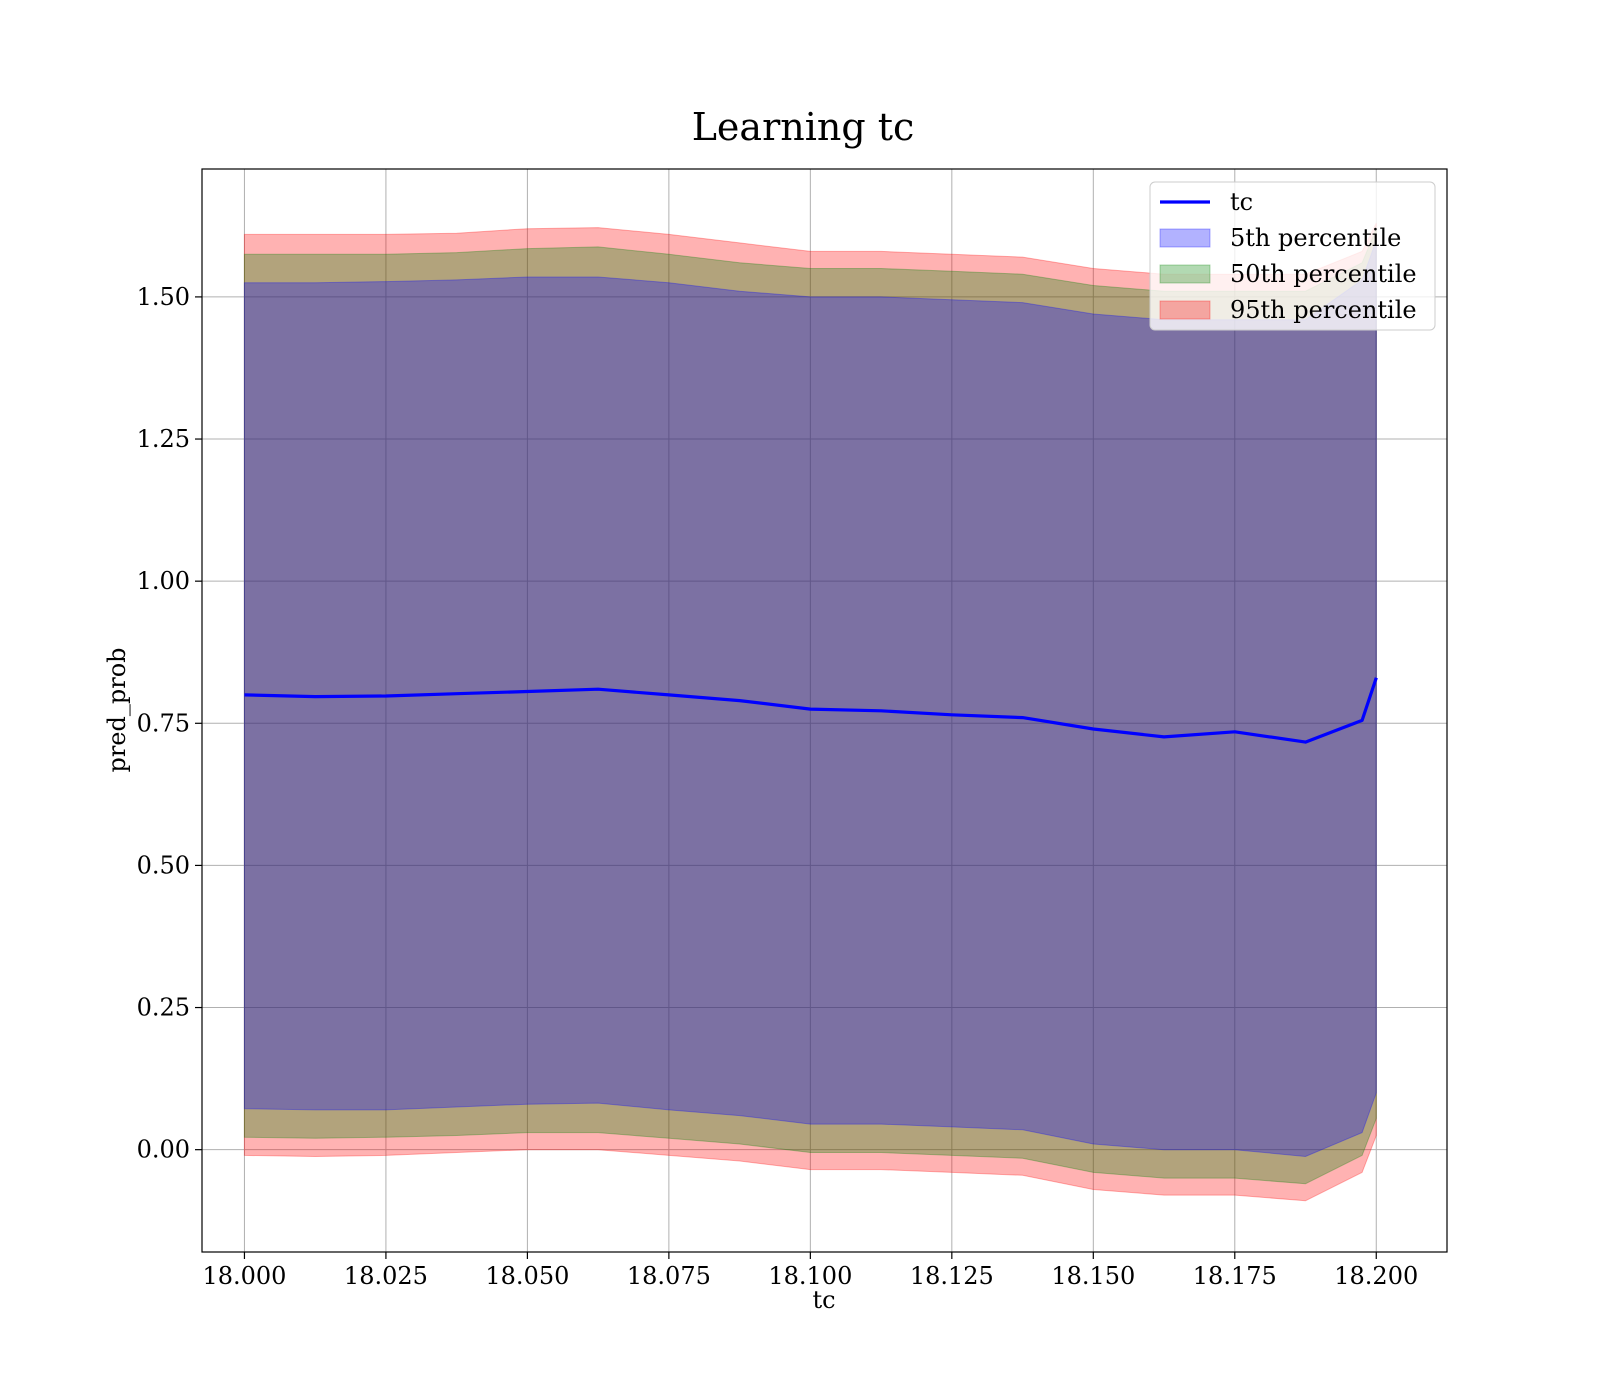 This screenshot has width=1600, height=1400. I want to click on y-tick-label: 0.75, so click(163, 723).